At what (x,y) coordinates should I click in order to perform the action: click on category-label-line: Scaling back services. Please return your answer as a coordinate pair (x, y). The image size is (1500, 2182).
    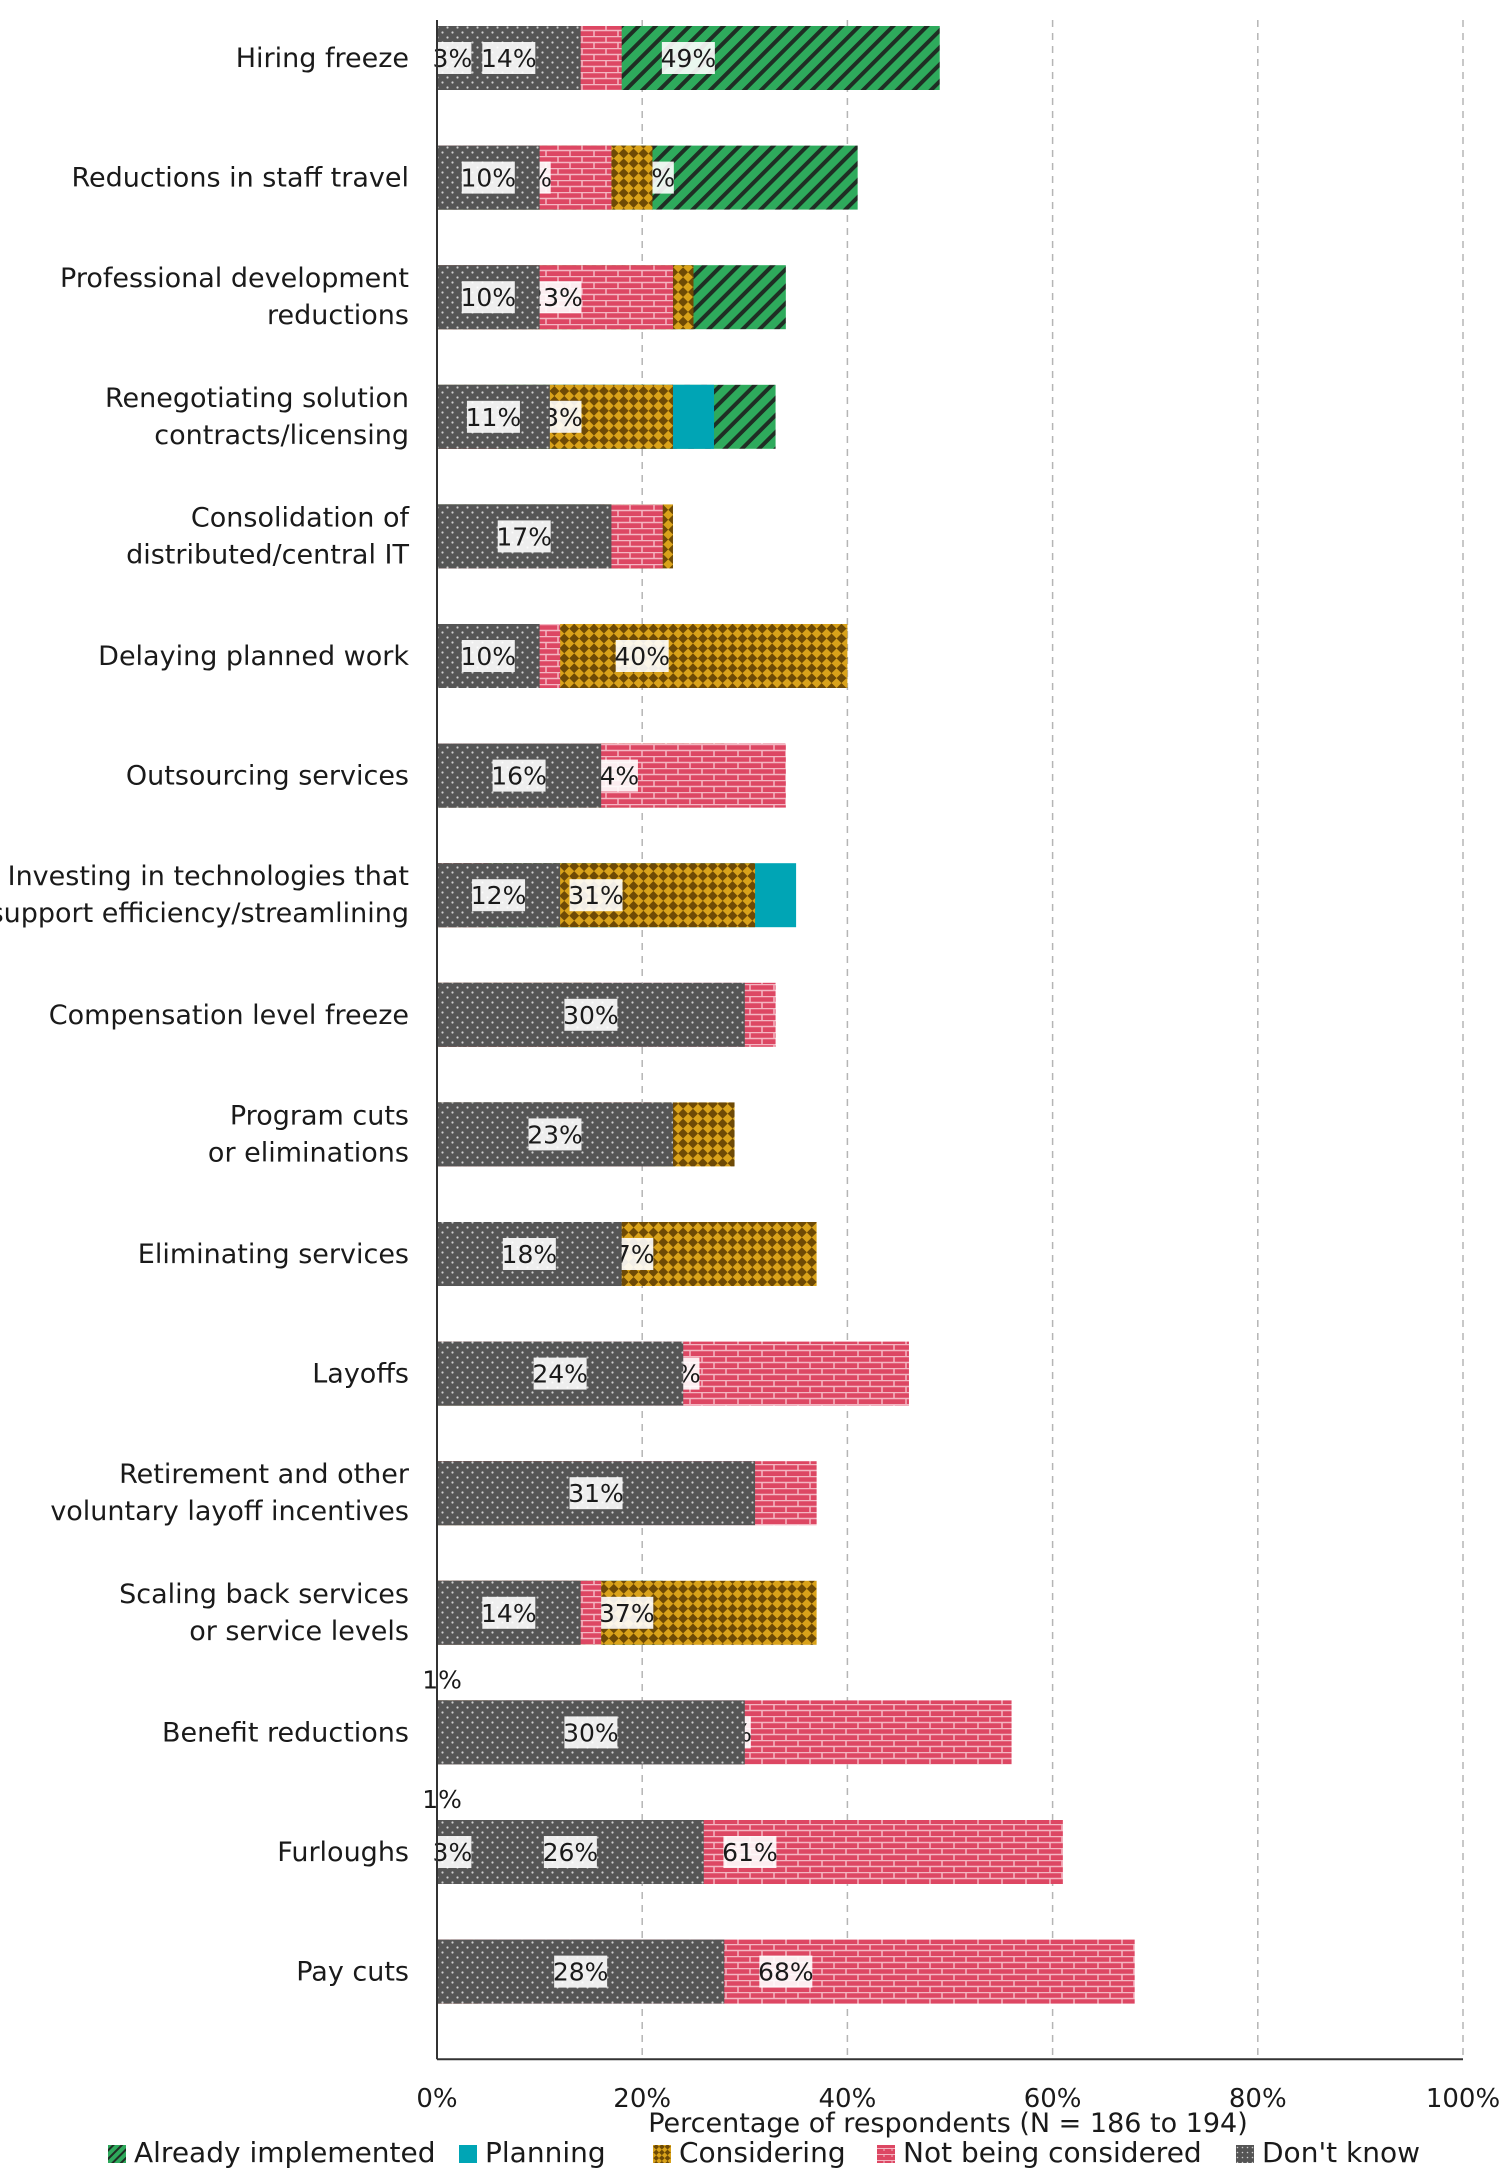
    Looking at the image, I should click on (264, 1594).